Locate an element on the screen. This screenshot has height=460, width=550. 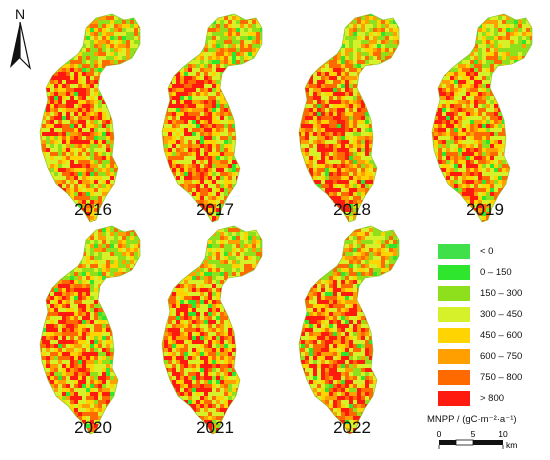
year-label-2018: 2018 is located at coordinates (352, 209).